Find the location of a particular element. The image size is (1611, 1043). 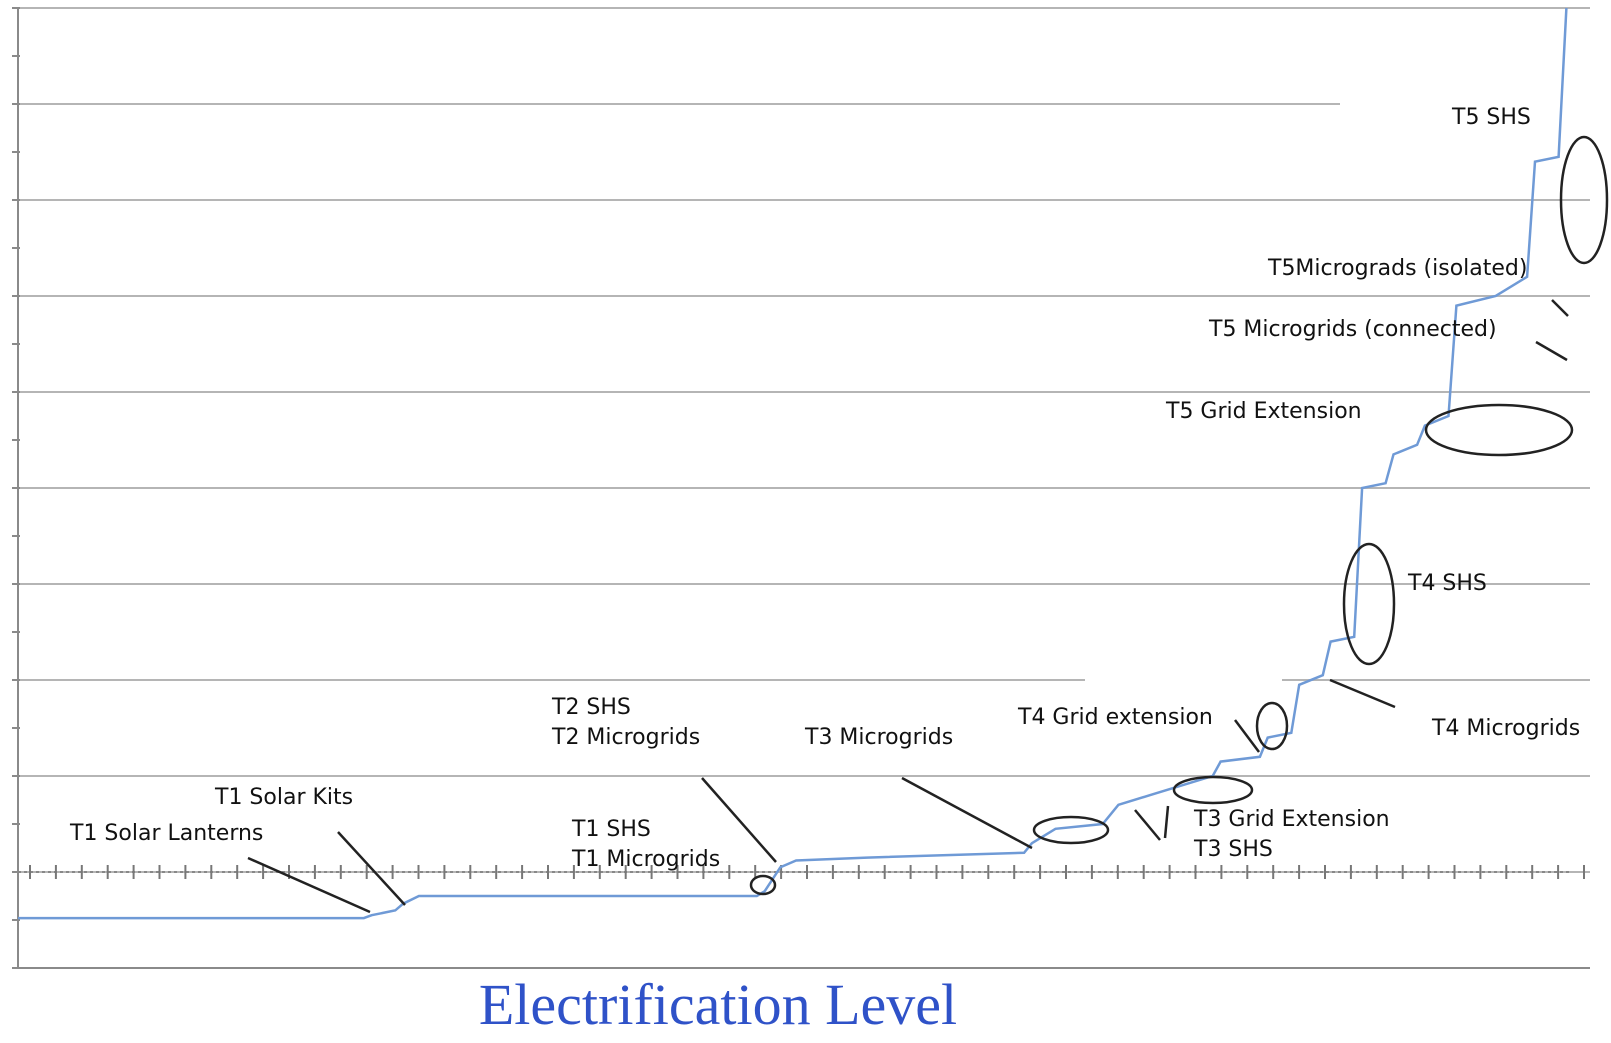

annotation-label: T4 SHS is located at coordinates (1447, 583).